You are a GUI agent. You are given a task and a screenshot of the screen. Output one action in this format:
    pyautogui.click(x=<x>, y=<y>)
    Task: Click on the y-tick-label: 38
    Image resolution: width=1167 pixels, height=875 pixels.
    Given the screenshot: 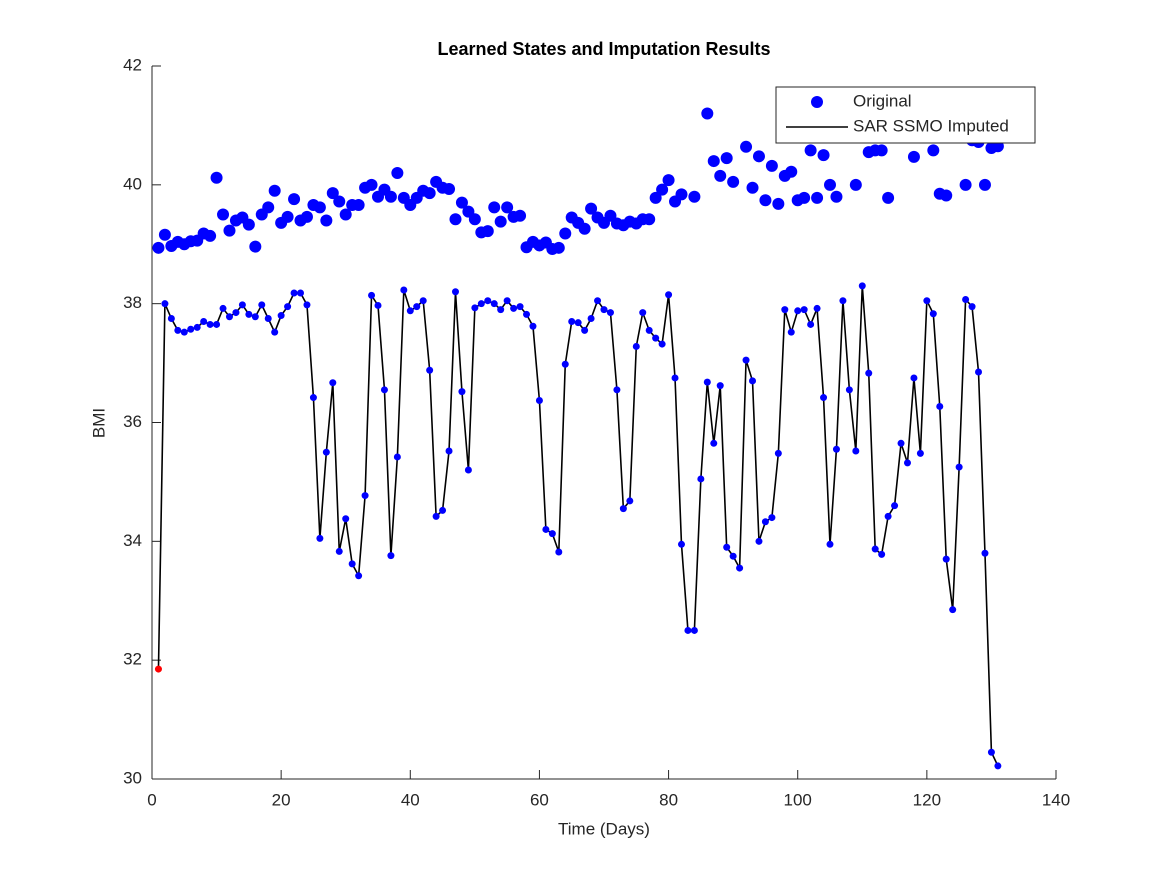 What is the action you would take?
    pyautogui.click(x=132, y=302)
    